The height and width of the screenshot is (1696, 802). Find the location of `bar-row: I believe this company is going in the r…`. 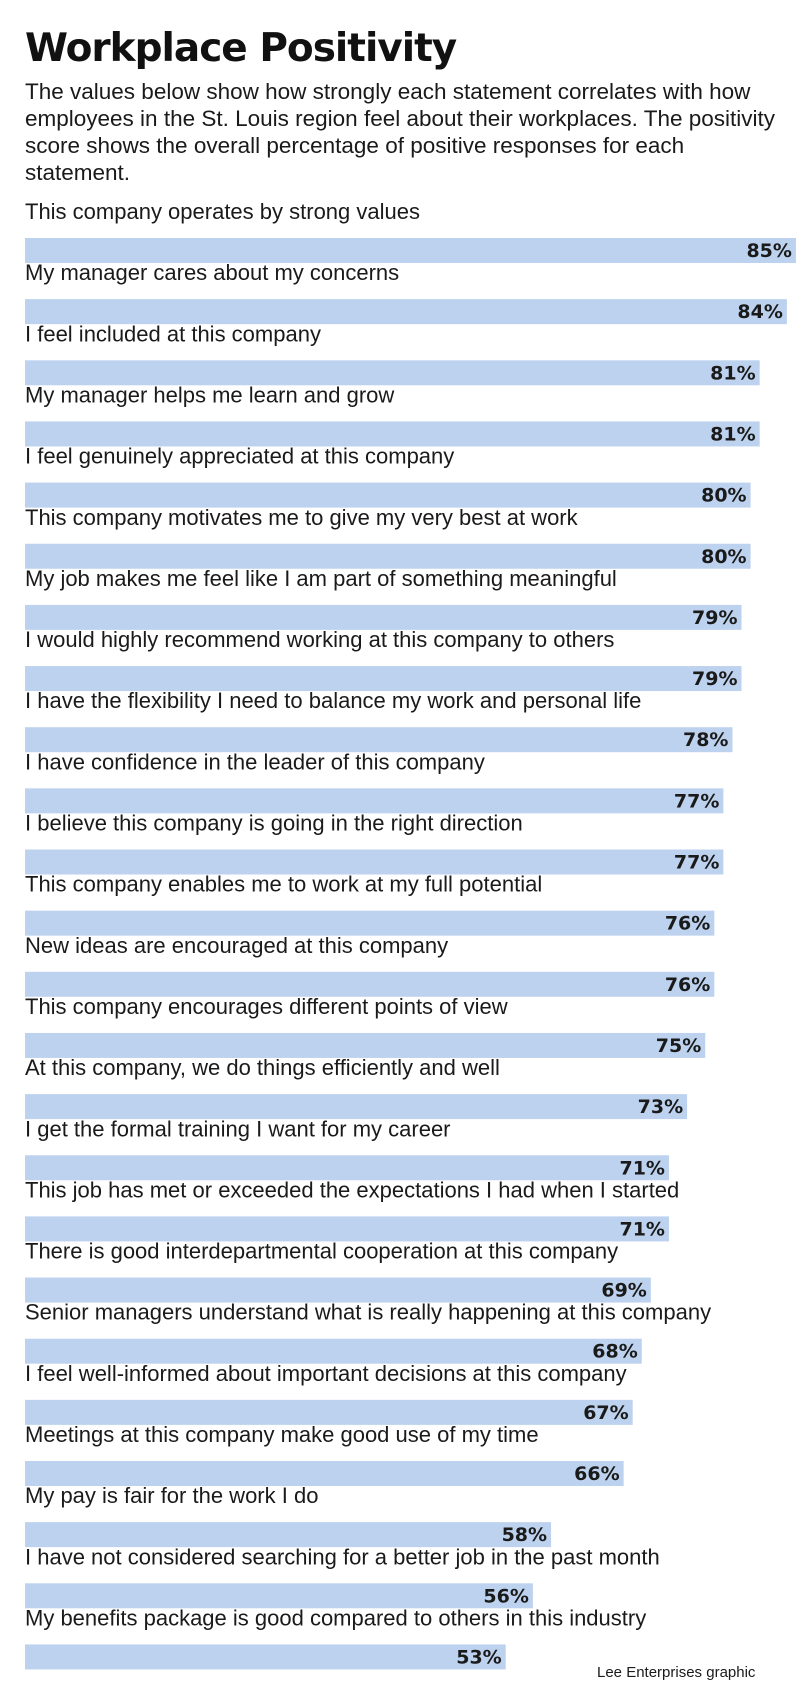

bar-row: I believe this company is going in the r… is located at coordinates (374, 843).